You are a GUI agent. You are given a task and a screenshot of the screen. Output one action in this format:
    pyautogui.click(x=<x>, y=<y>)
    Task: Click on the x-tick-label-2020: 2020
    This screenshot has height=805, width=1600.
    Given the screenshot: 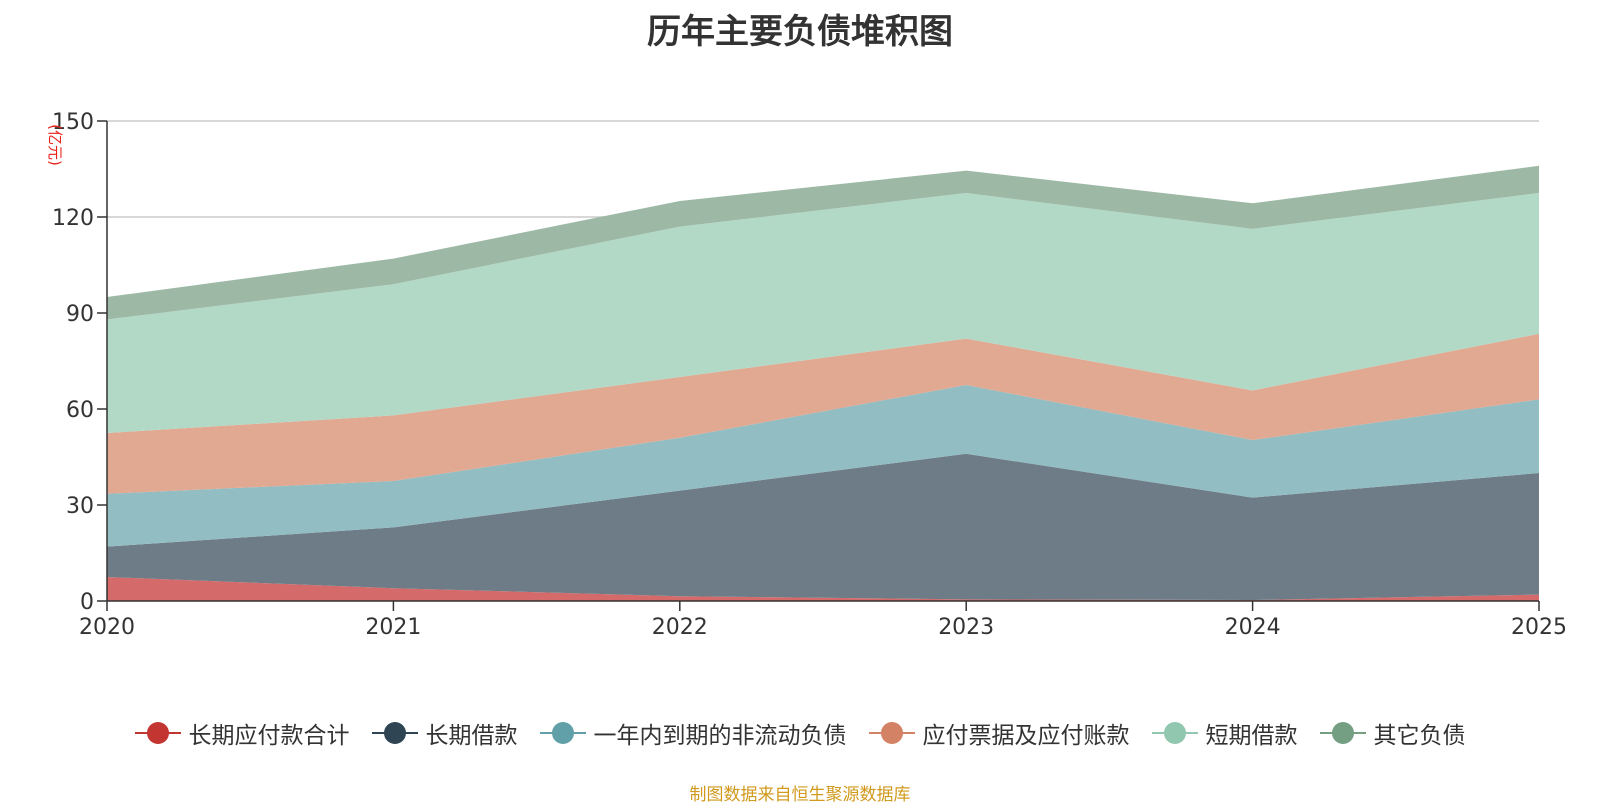 What is the action you would take?
    pyautogui.click(x=107, y=627)
    